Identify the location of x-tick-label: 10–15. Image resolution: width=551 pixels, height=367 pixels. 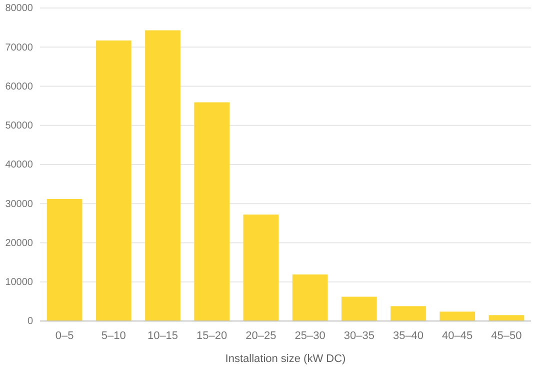
(162, 336).